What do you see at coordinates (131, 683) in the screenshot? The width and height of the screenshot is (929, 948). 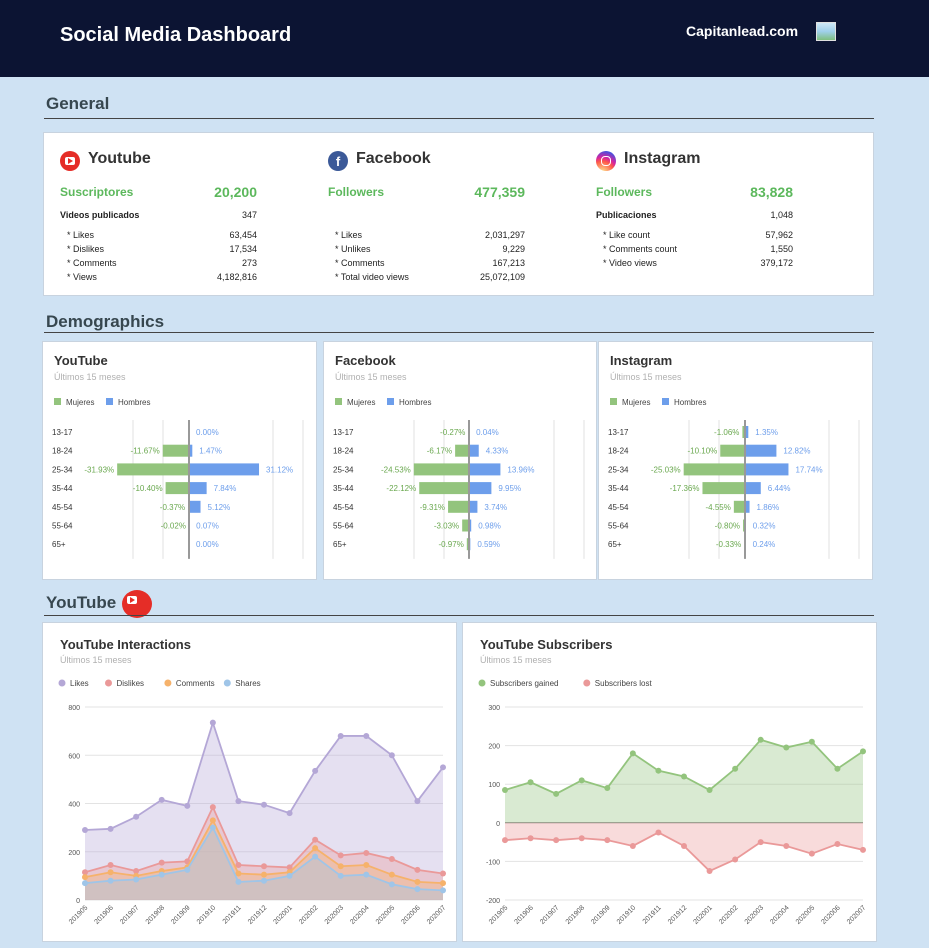 I see `legend-label: Dislikes` at bounding box center [131, 683].